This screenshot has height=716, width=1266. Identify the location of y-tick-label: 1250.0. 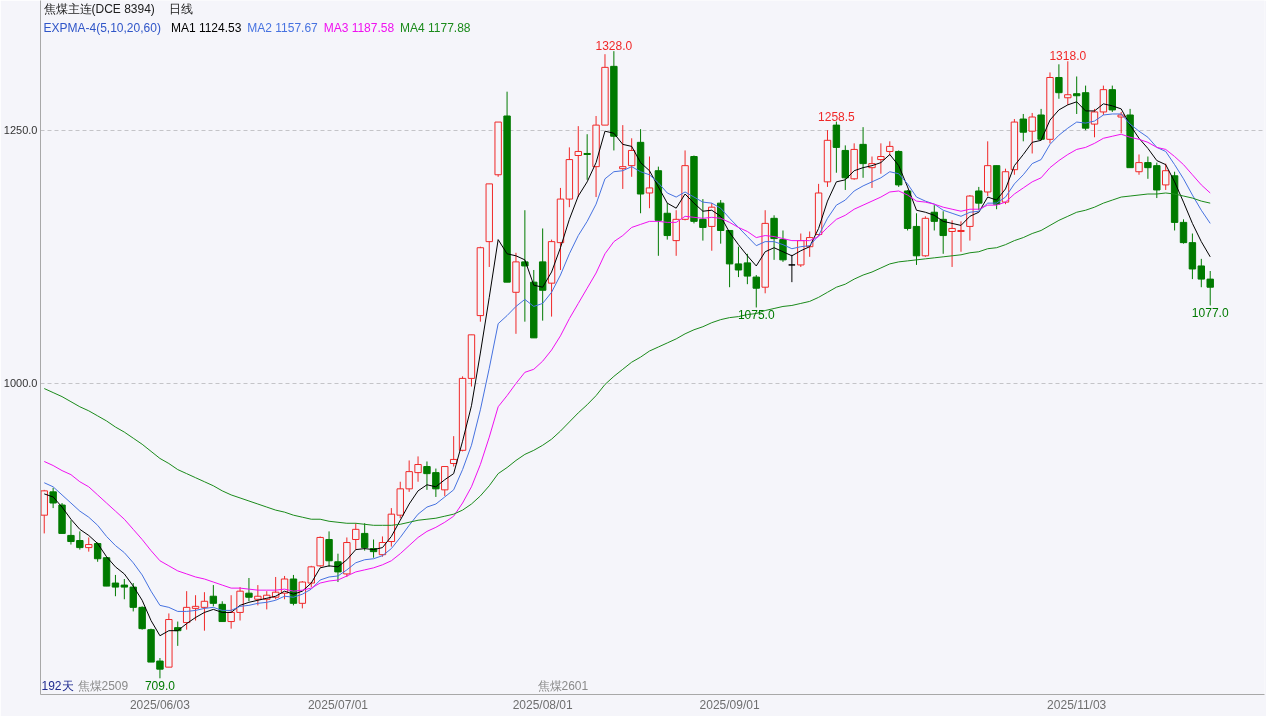
(20, 130).